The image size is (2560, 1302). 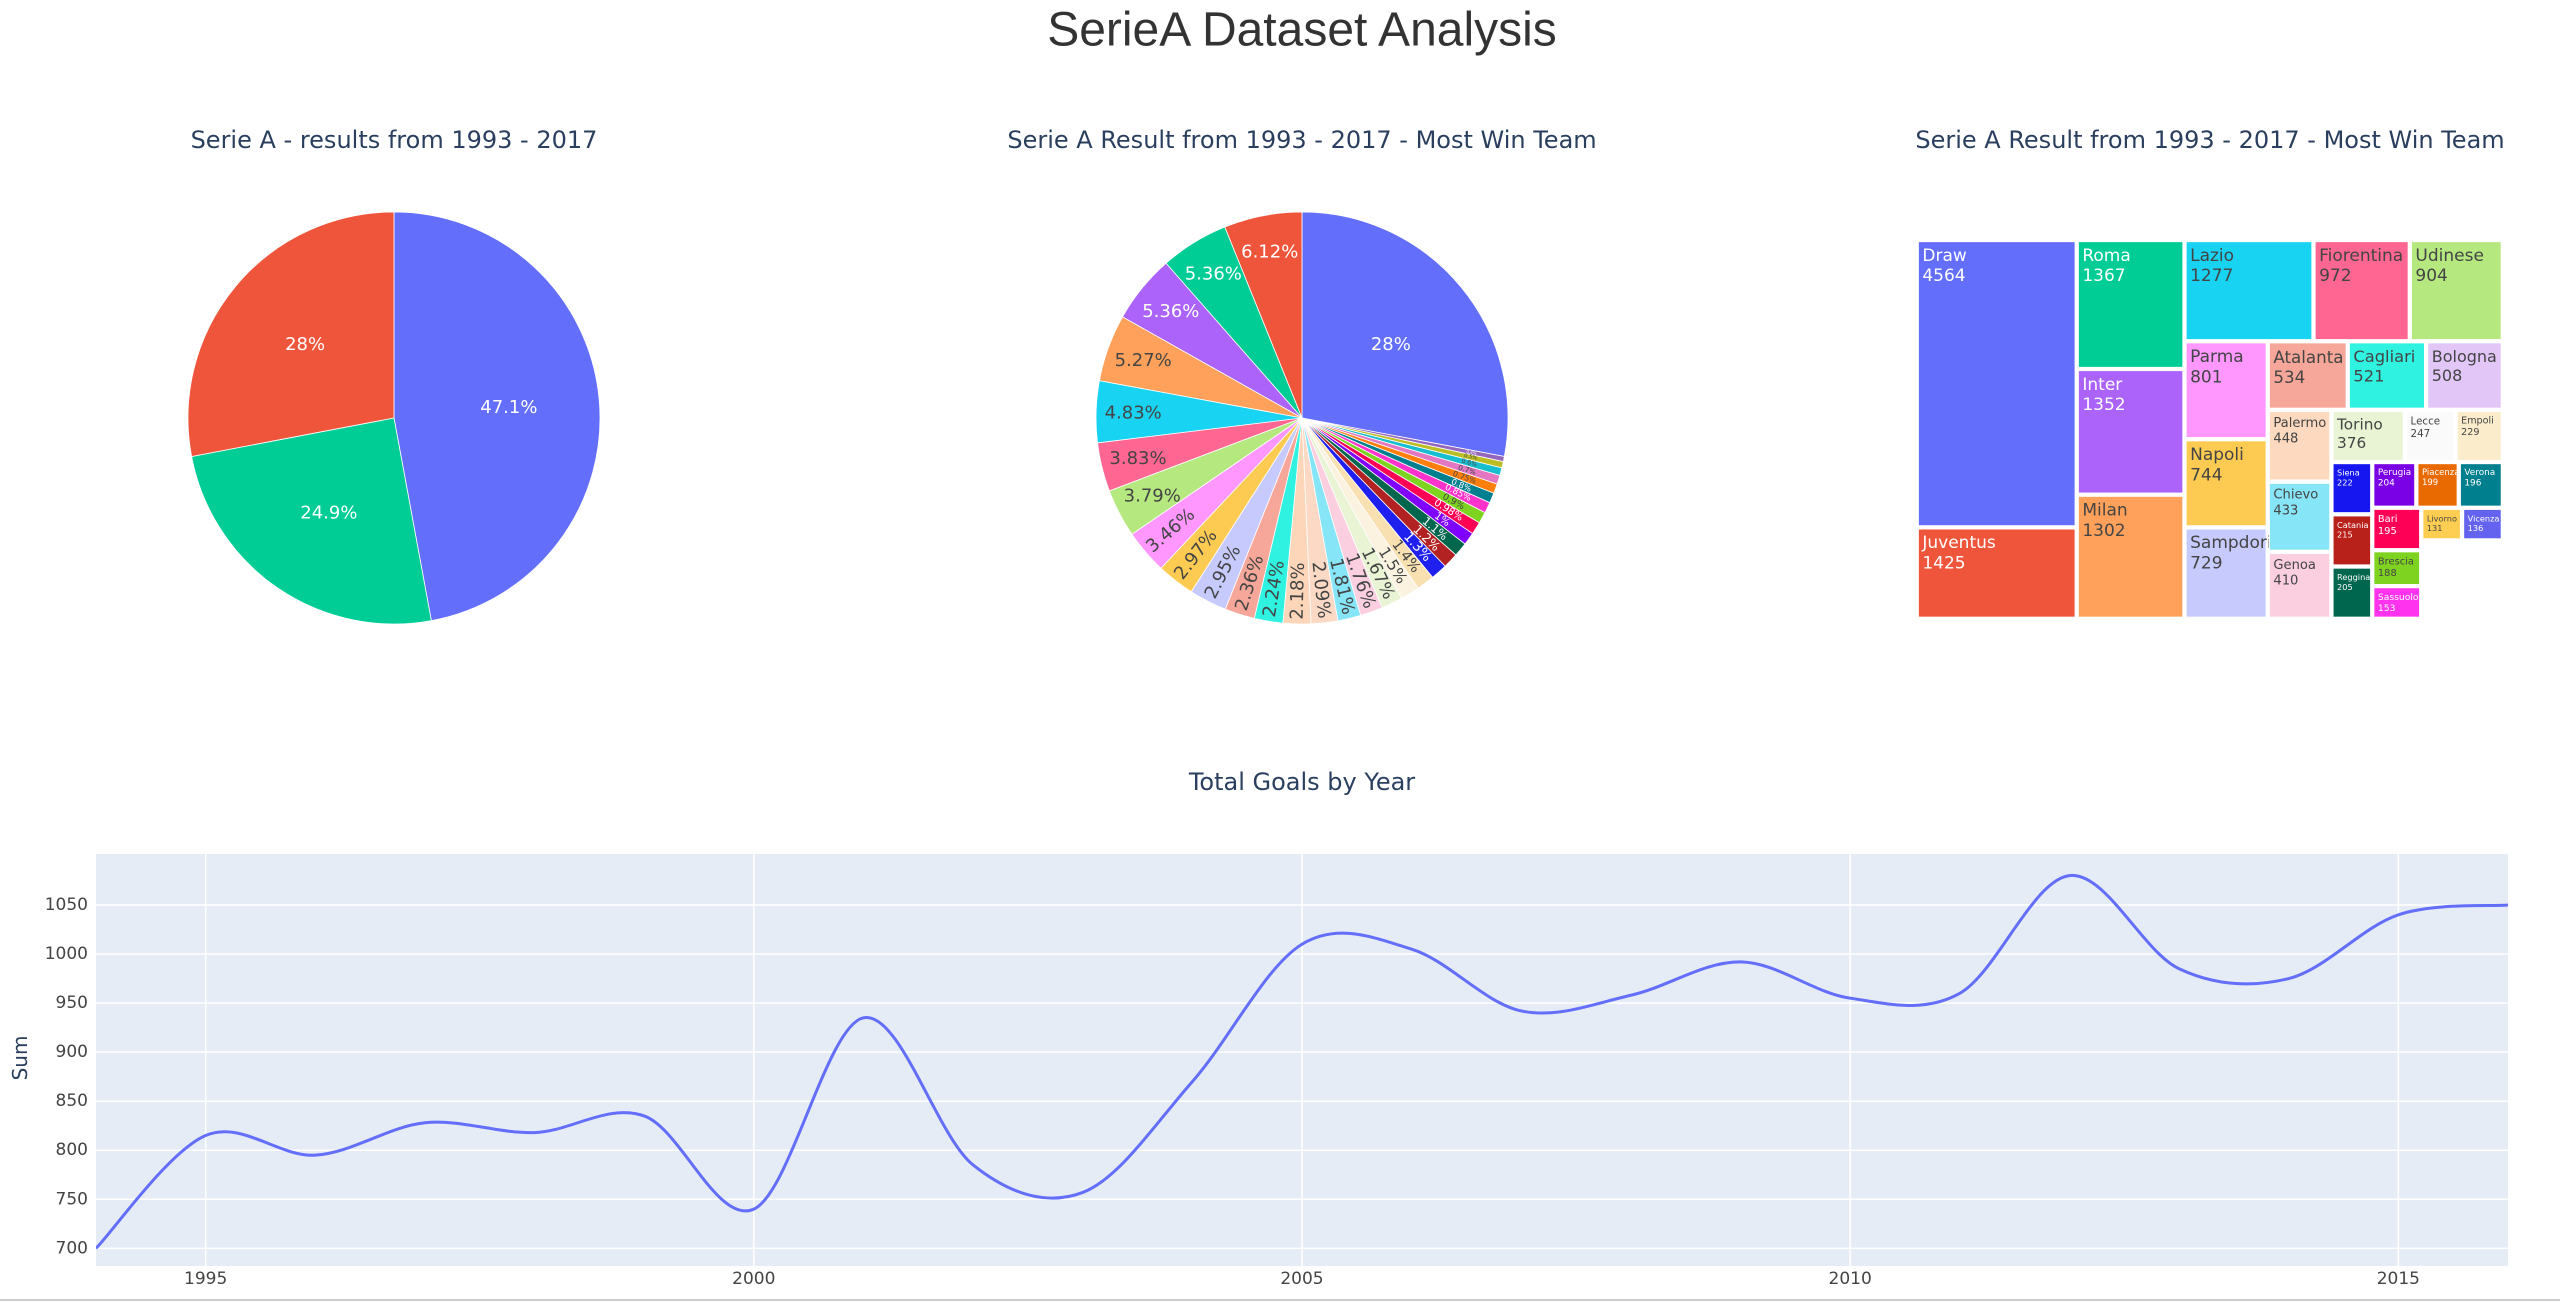 What do you see at coordinates (2285, 510) in the screenshot?
I see `tile-value: 433` at bounding box center [2285, 510].